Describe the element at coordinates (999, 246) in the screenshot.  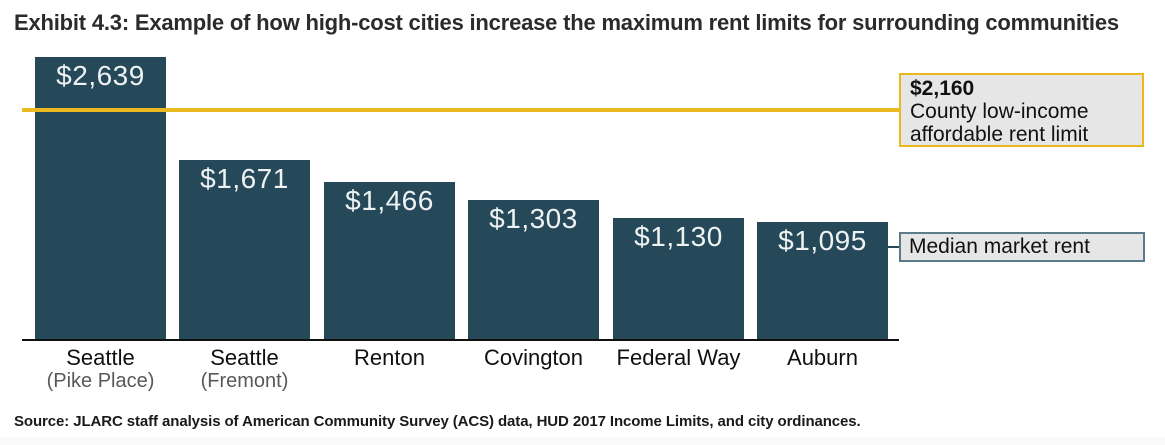
I see `median-rent-label: Median market rent` at that location.